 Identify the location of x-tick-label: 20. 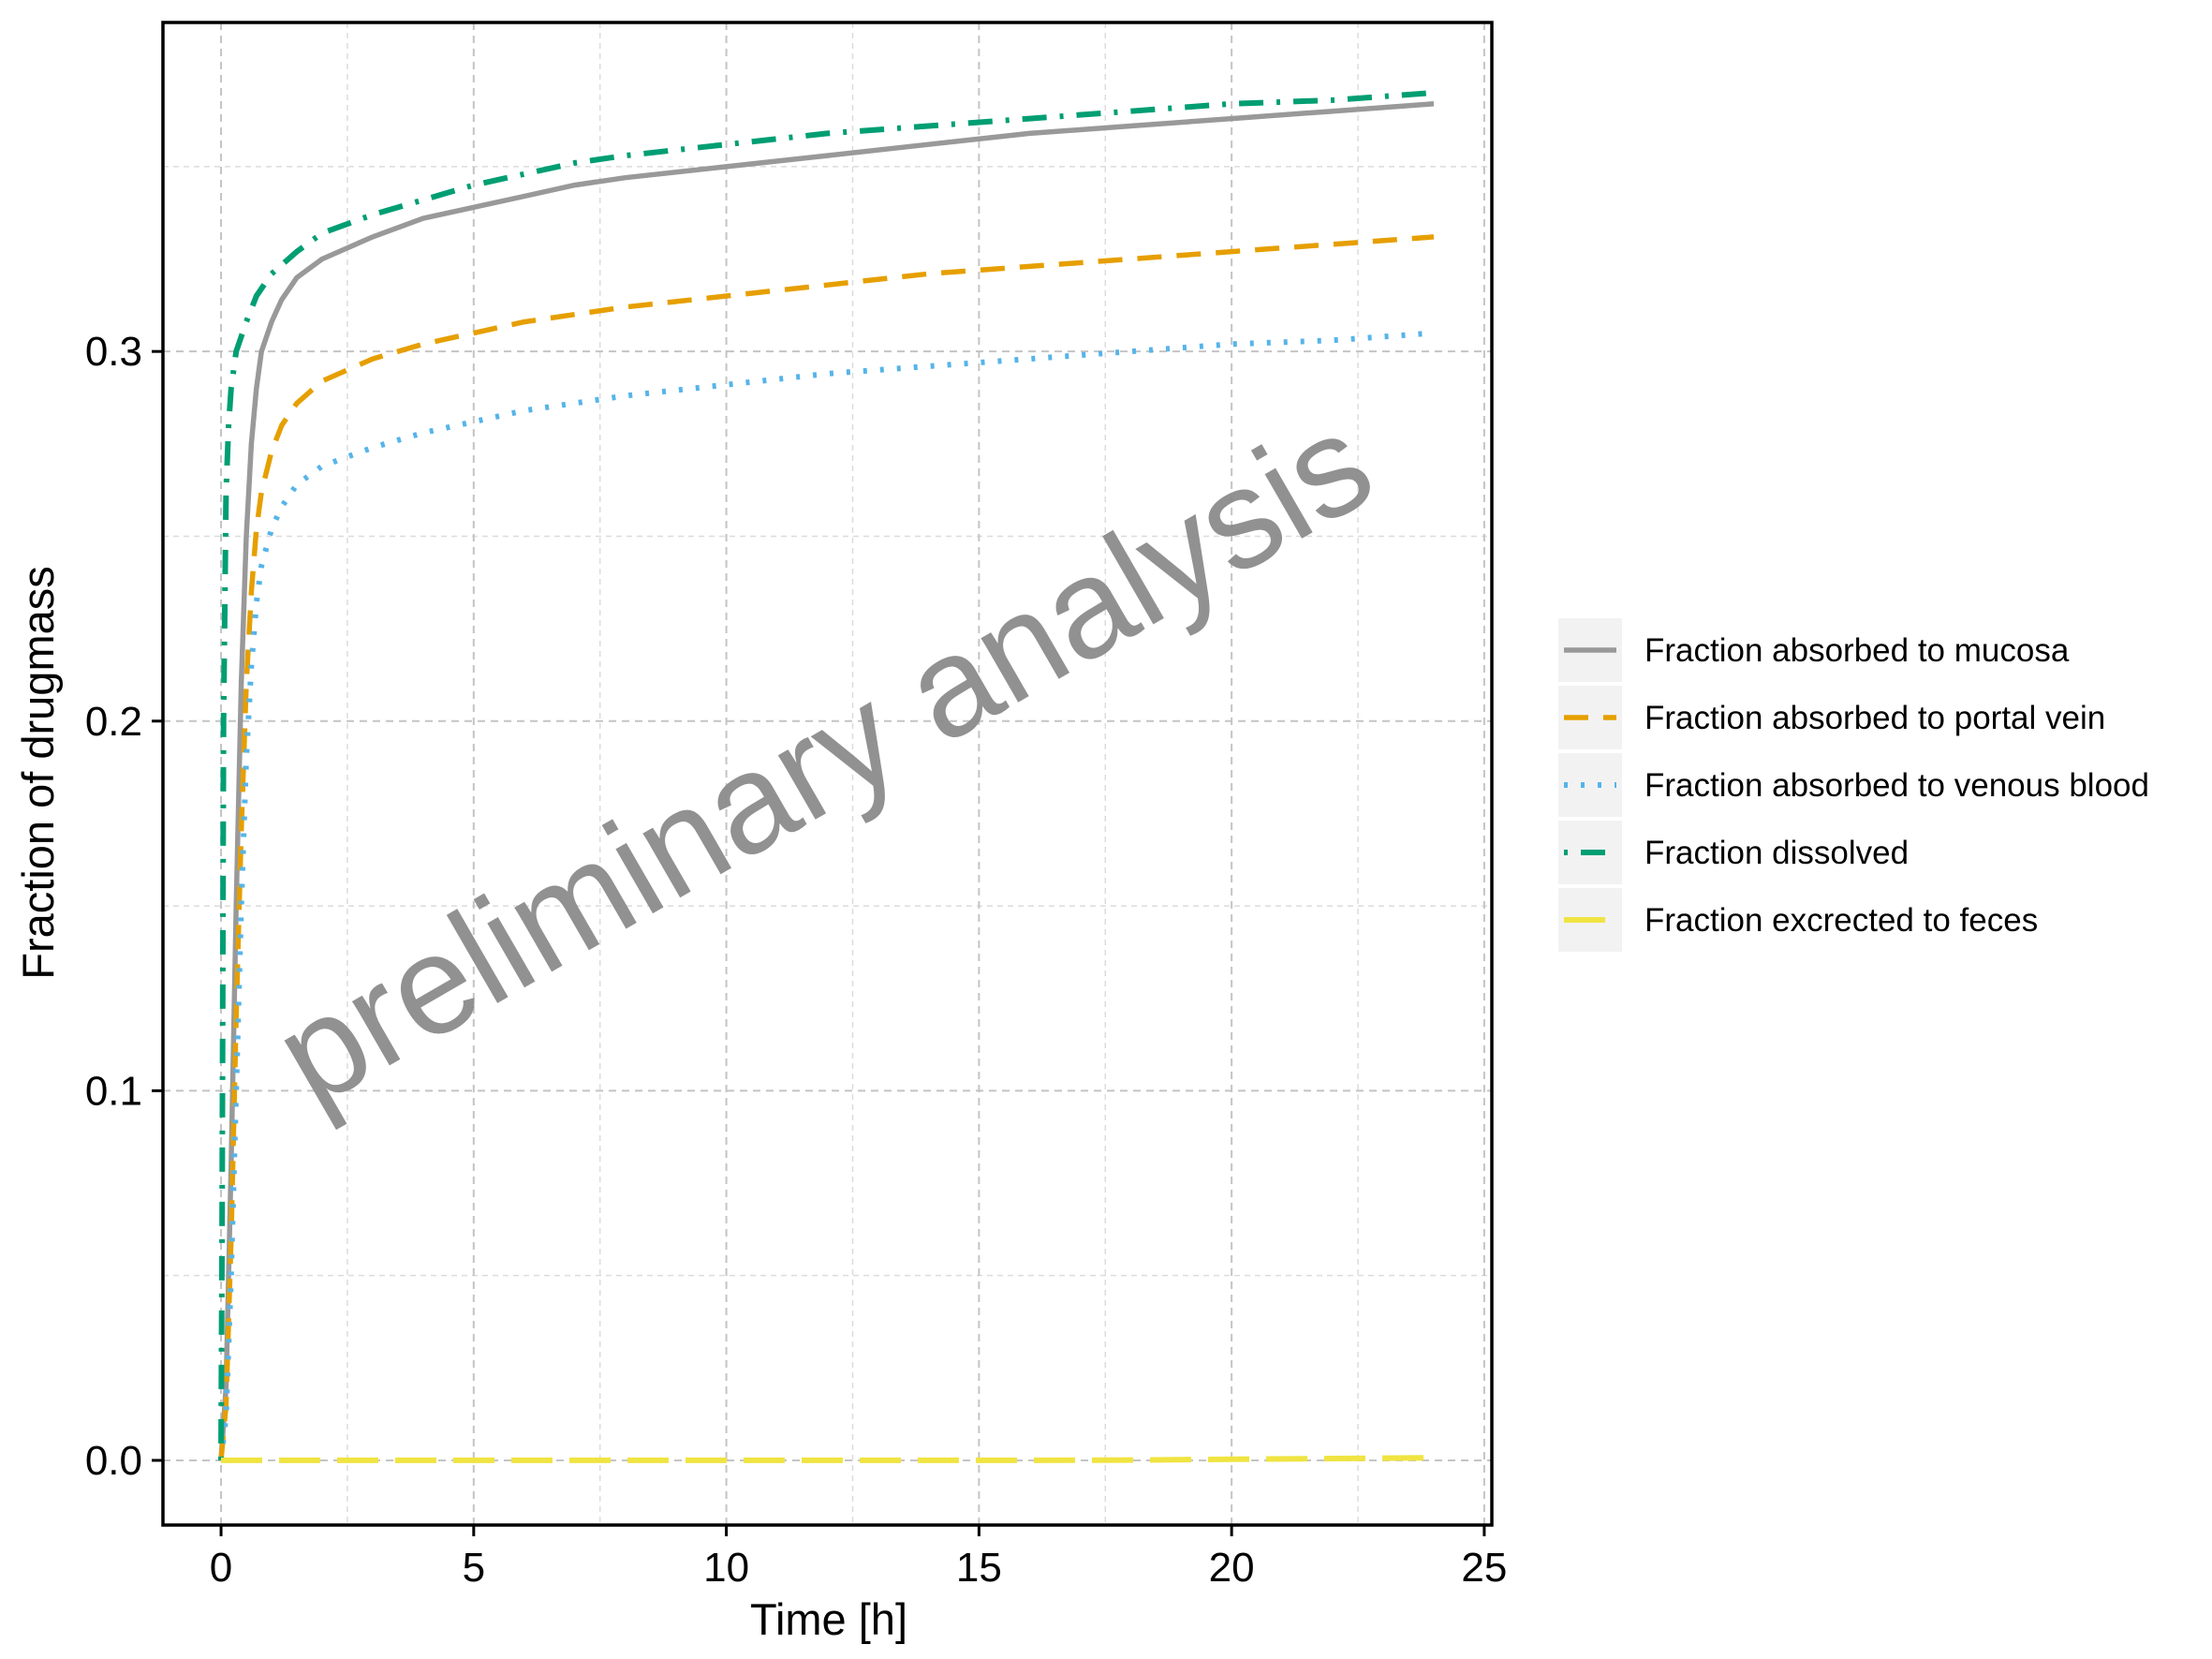
(1232, 1568).